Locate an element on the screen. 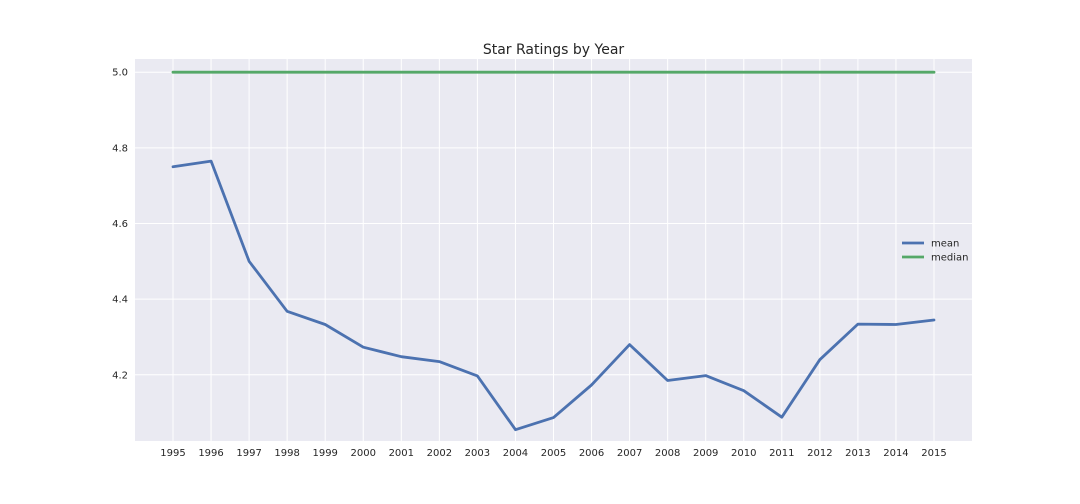 This screenshot has width=1080, height=504. y-tick-label: 4.4 is located at coordinates (120, 300).